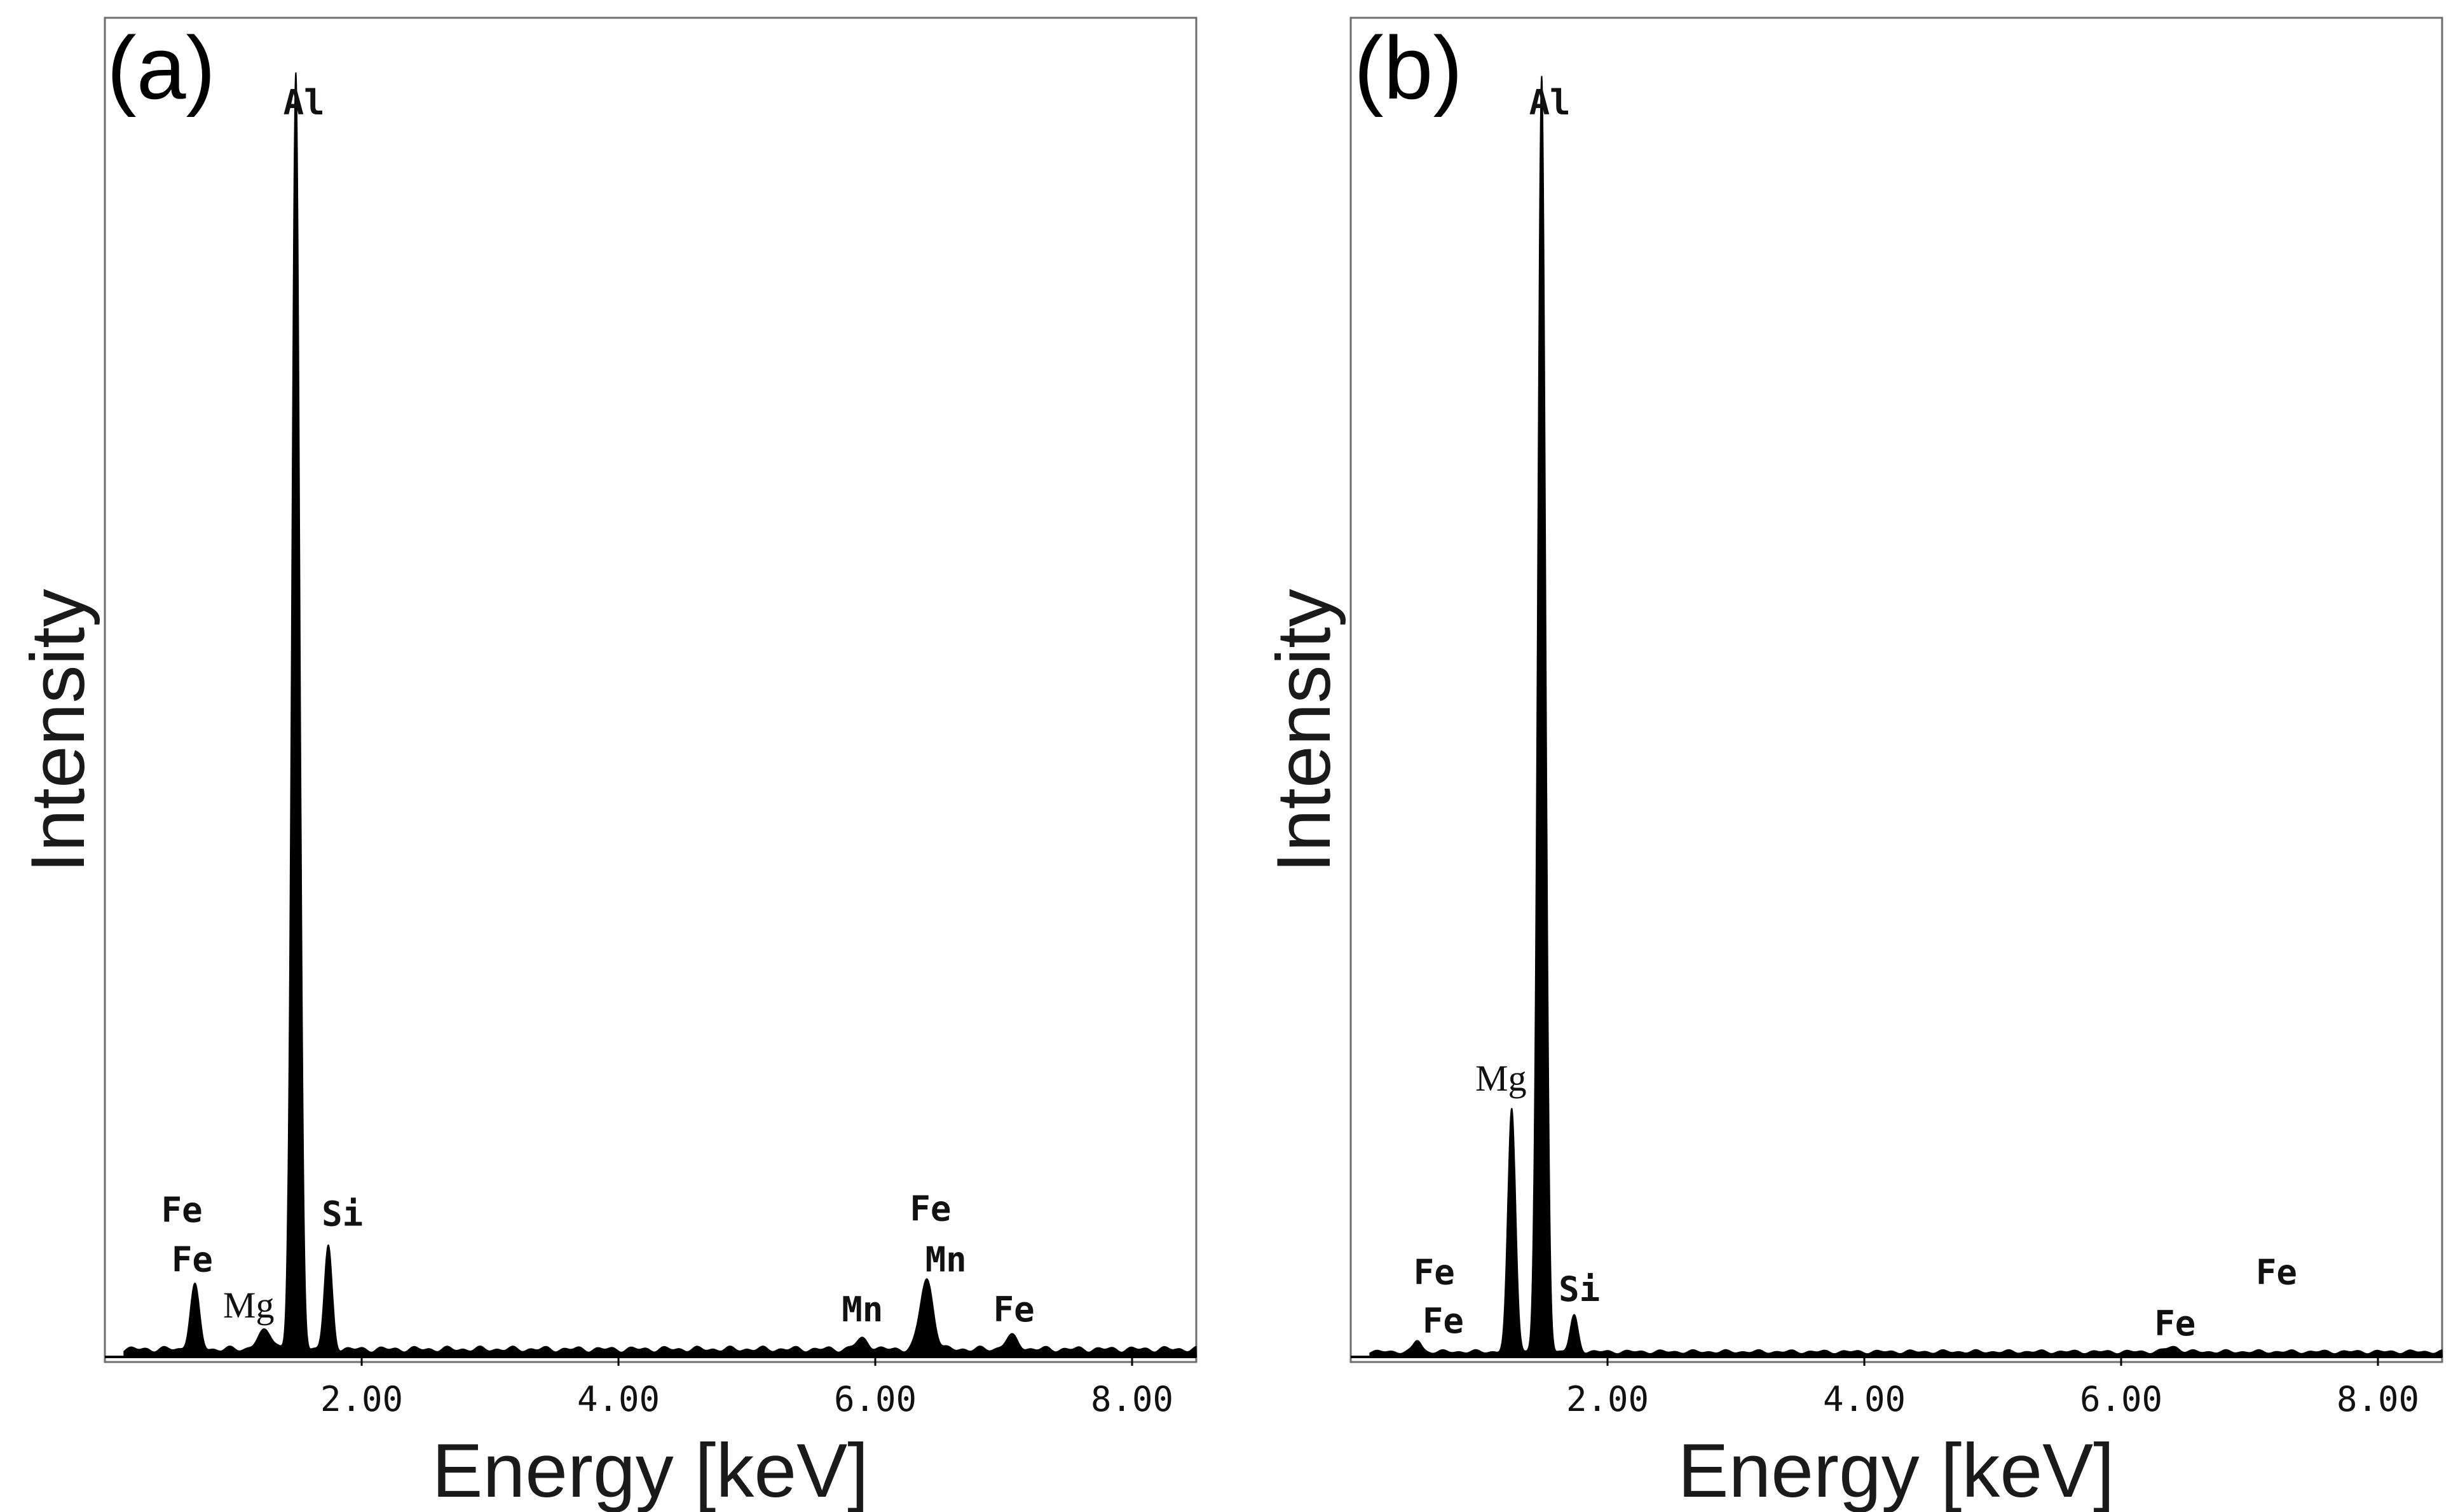 This screenshot has height=1512, width=2458. I want to click on panel-b-ticks: 2.00 4.00 6.00 8.00, so click(1993, 1388).